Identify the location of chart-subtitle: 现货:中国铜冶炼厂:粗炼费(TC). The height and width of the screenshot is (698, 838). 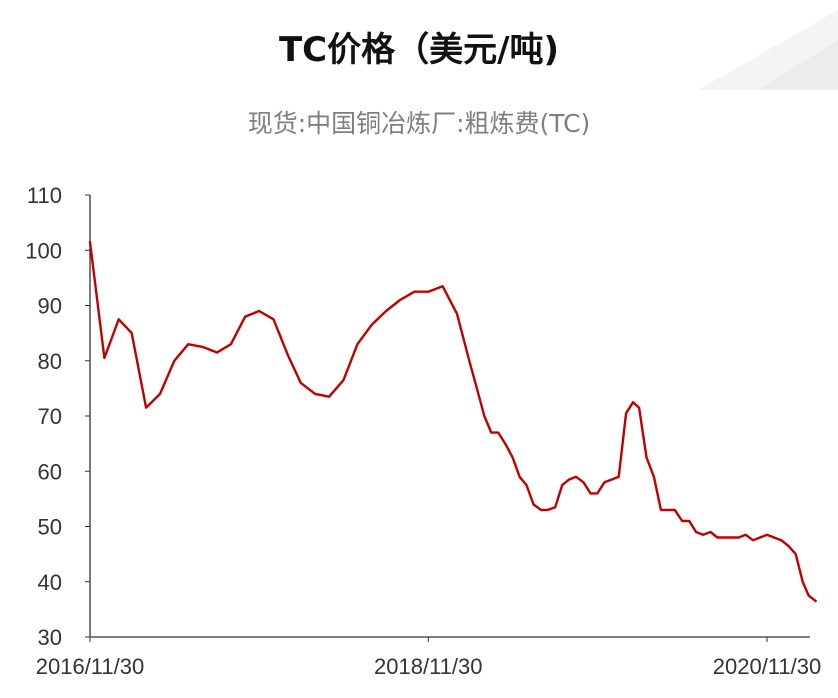
(419, 123).